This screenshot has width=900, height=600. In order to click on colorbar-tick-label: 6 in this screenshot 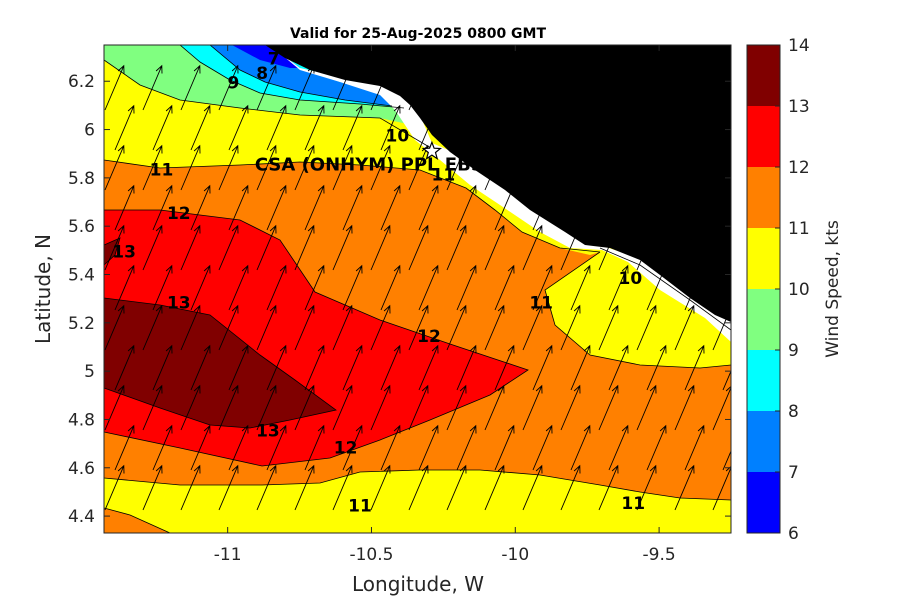, I will do `click(793, 534)`.